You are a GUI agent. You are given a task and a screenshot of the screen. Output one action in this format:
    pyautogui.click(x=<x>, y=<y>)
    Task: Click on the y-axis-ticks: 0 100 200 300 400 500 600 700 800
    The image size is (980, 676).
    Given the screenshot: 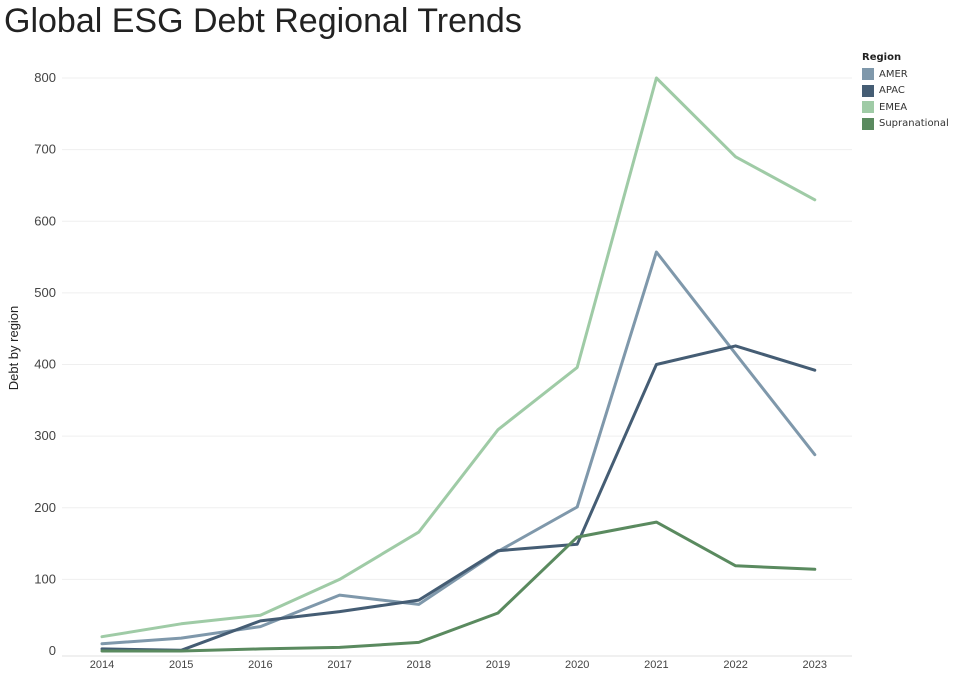 What is the action you would take?
    pyautogui.click(x=45, y=364)
    